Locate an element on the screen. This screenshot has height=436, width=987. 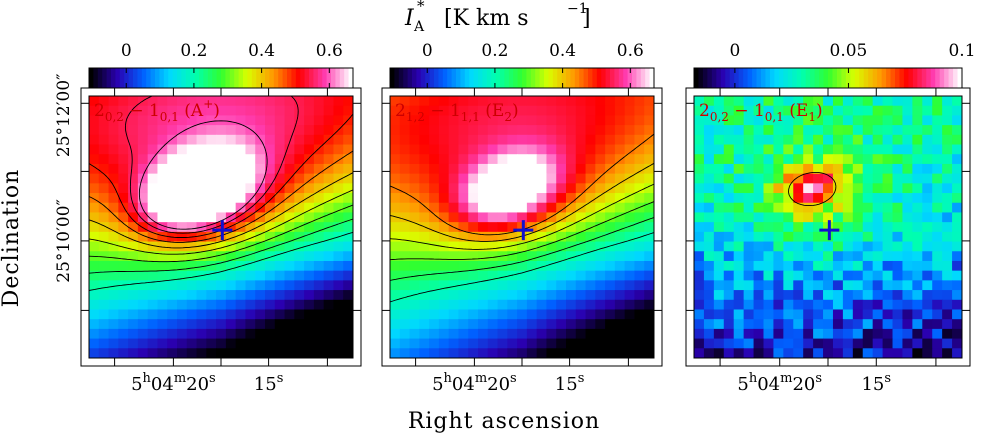
panel-label: 21,2 − 11,1 (E2) is located at coordinates (457, 112).